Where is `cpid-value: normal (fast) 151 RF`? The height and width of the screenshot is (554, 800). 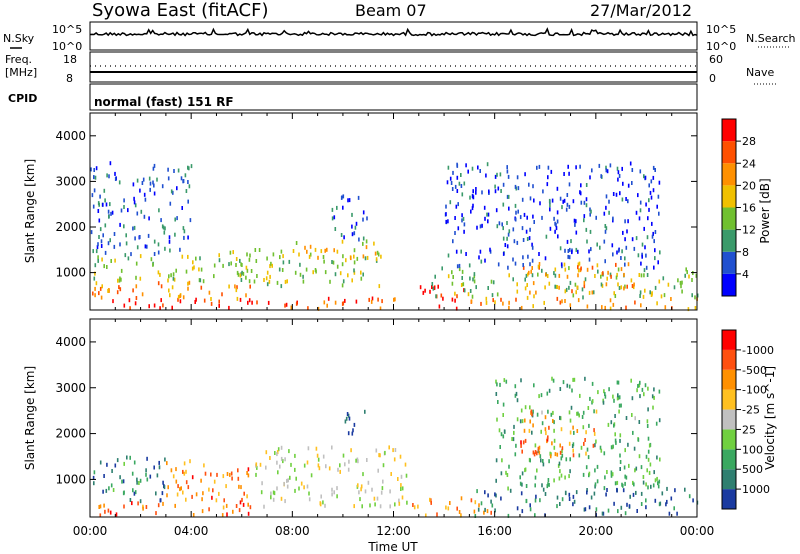
cpid-value: normal (fast) 151 RF is located at coordinates (164, 102).